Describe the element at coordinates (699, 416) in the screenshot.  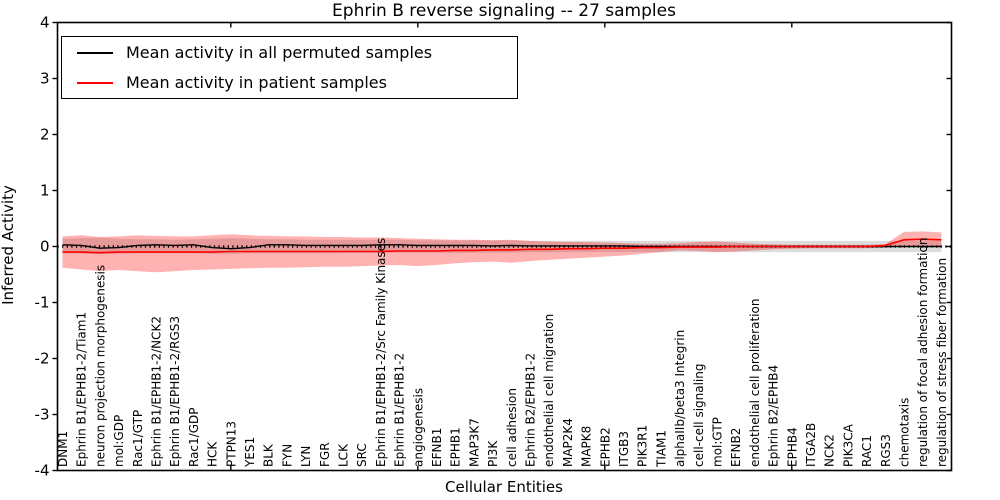
I see `x-tick-label: cell-cell signaling` at that location.